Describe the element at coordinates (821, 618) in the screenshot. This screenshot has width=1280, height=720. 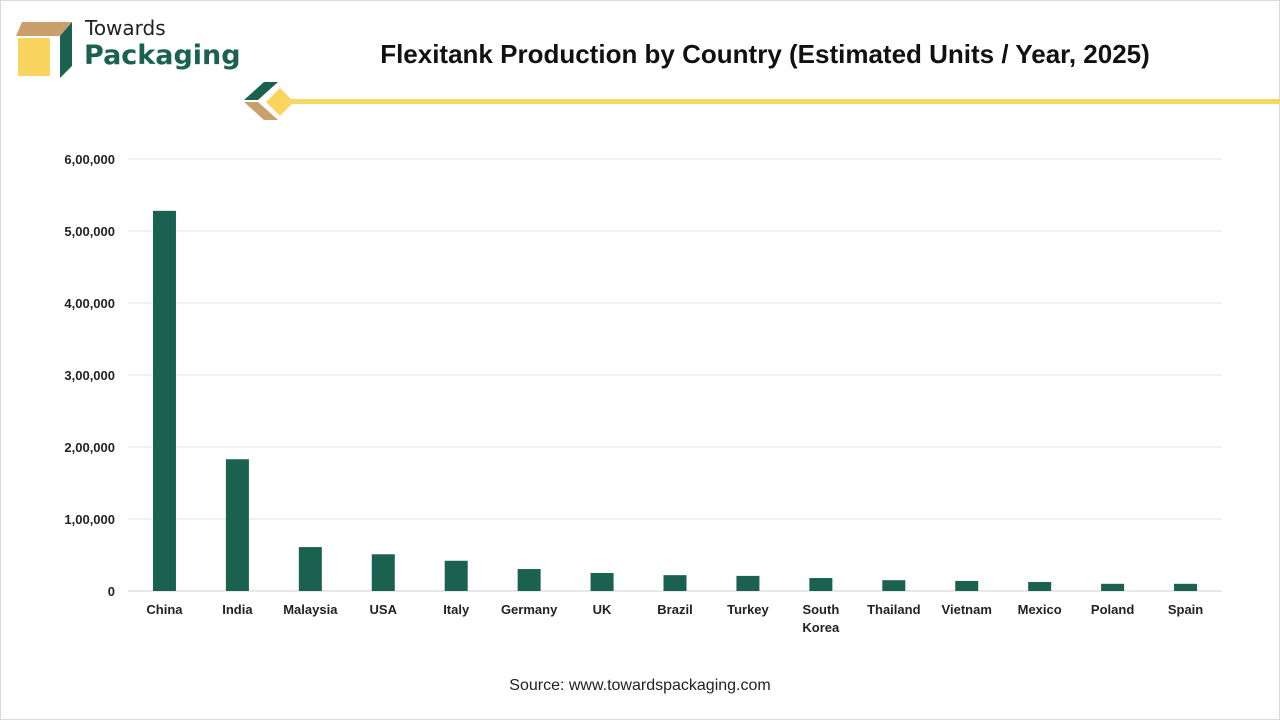
I see `x-tick-label-group: South Korea` at that location.